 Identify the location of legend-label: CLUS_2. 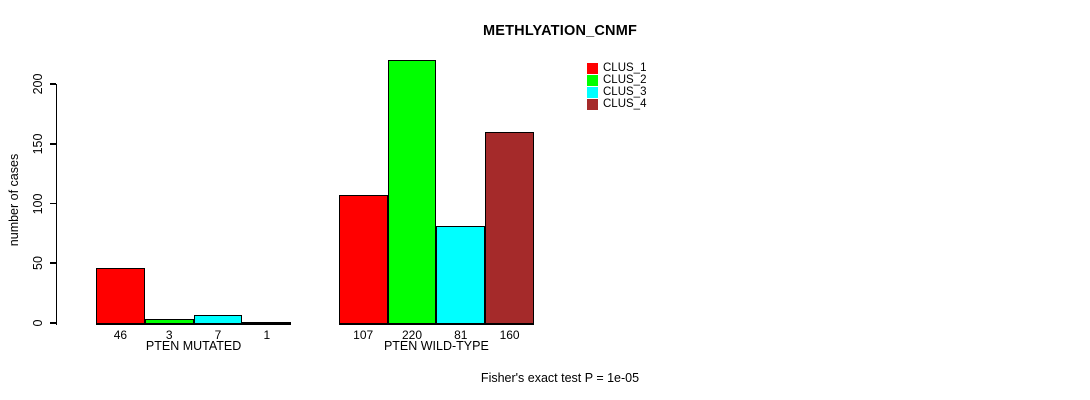
(625, 80).